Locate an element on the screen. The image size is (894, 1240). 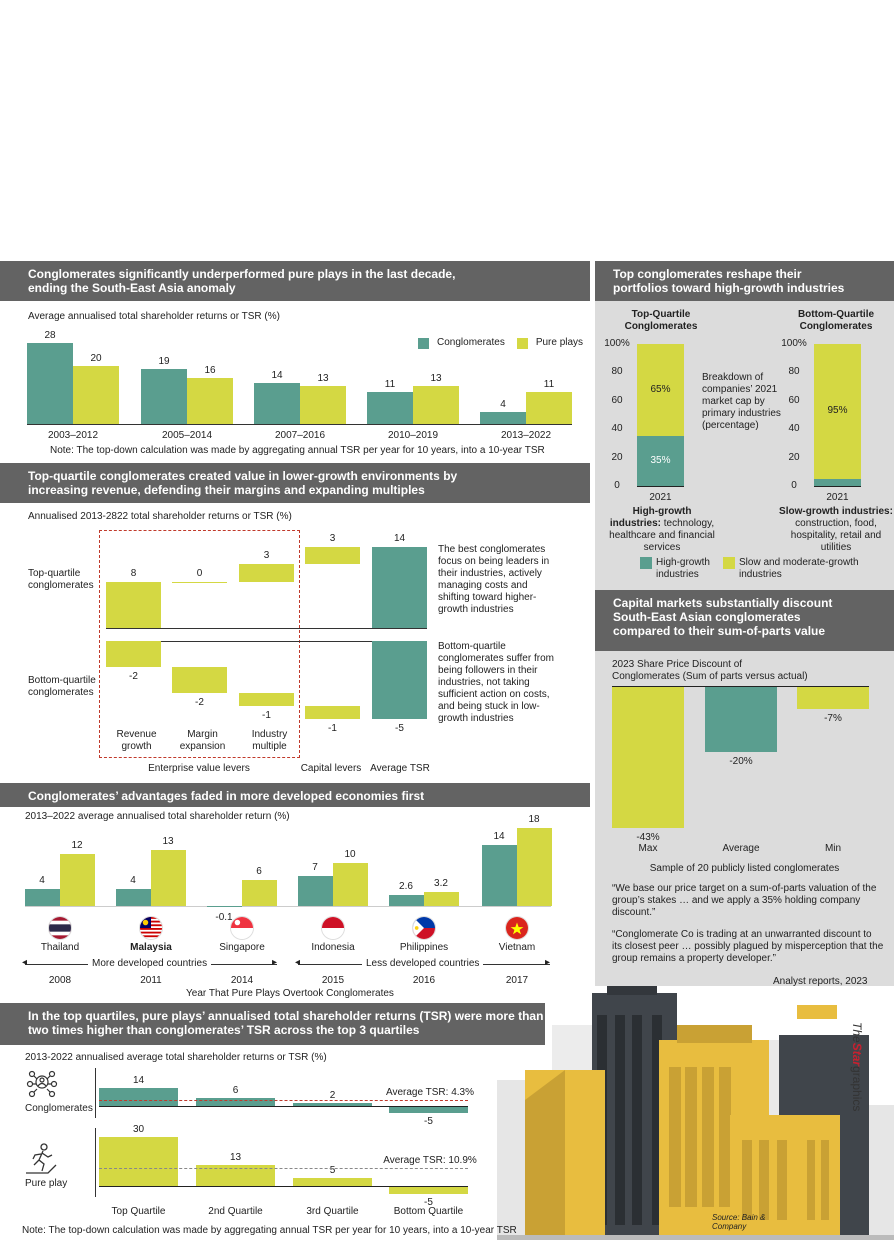
average-label: Average TSR: 4.3% is located at coordinates (430, 1093).